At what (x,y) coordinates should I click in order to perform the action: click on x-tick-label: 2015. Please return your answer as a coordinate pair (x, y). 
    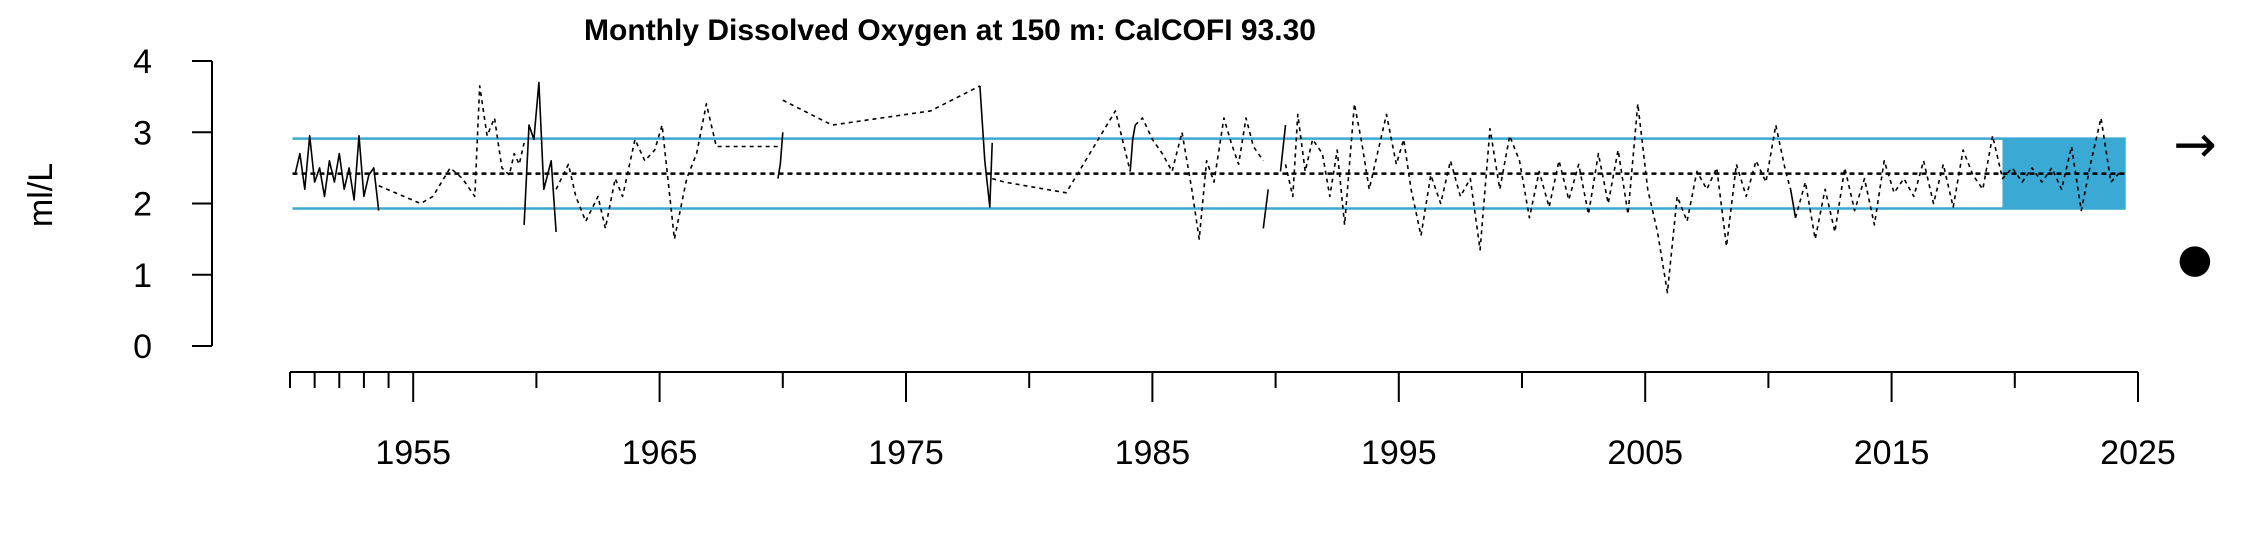
    Looking at the image, I should click on (1892, 453).